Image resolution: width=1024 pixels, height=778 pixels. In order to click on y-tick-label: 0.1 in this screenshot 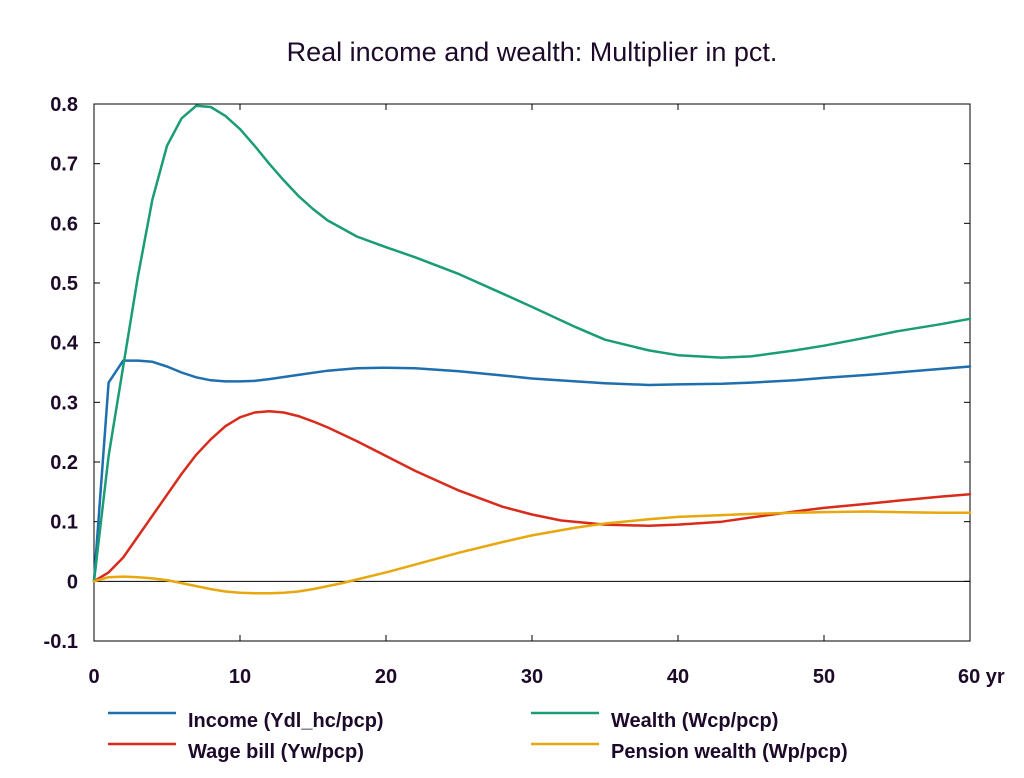, I will do `click(64, 523)`.